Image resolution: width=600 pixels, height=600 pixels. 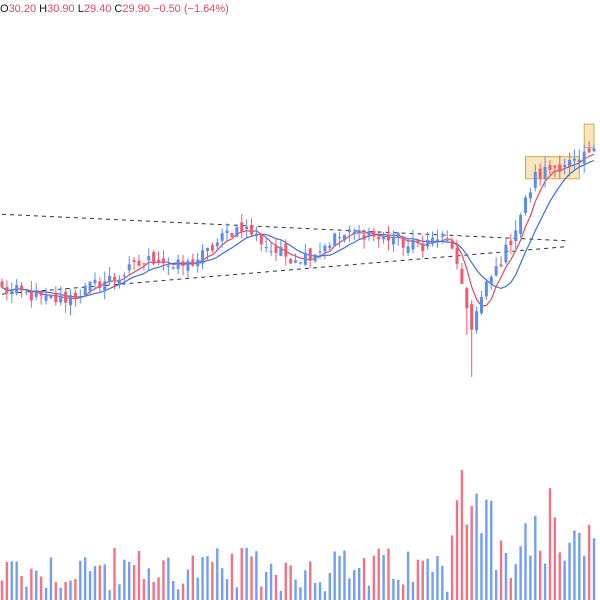 What do you see at coordinates (80, 9) in the screenshot?
I see `low-label: L` at bounding box center [80, 9].